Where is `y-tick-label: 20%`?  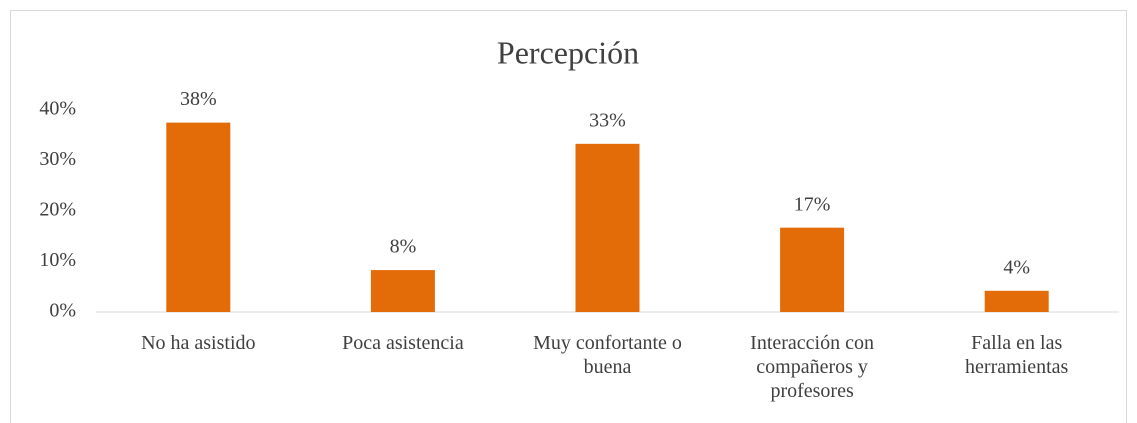 y-tick-label: 20% is located at coordinates (57, 210).